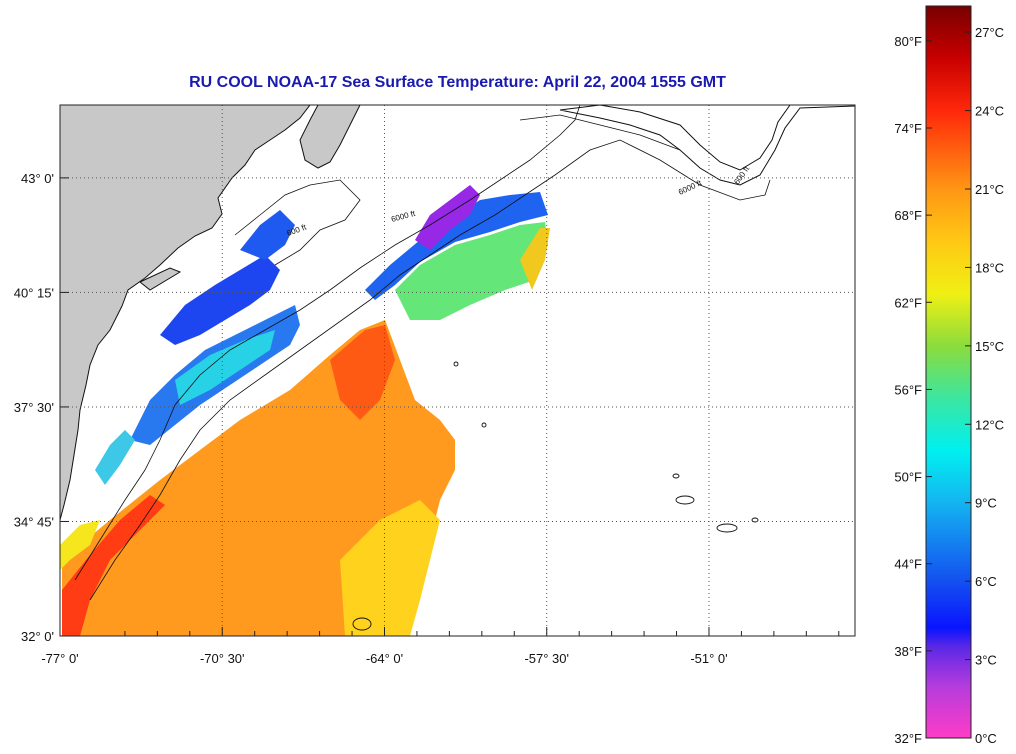 The width and height of the screenshot is (1016, 754). What do you see at coordinates (555, 496) in the screenshot?
I see `seamount-outlines` at bounding box center [555, 496].